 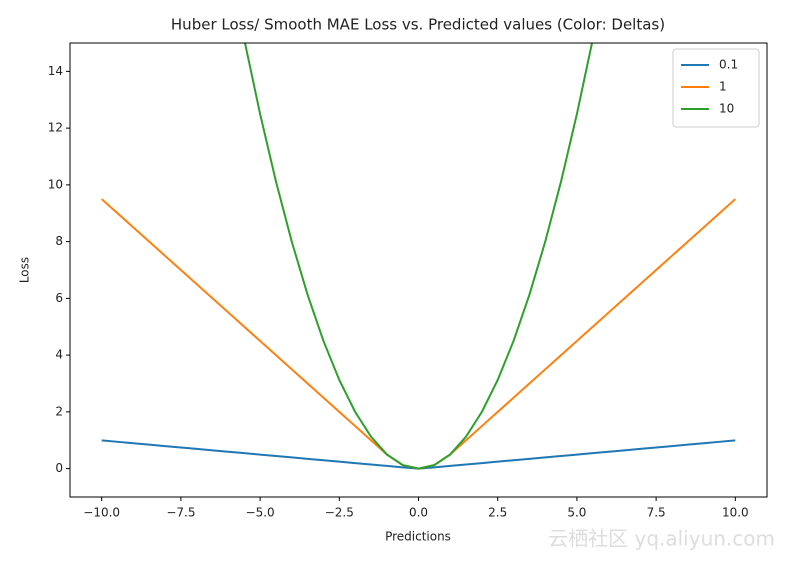 I want to click on watermark: 云栖社区 yq.aliyun.com, so click(x=661, y=539).